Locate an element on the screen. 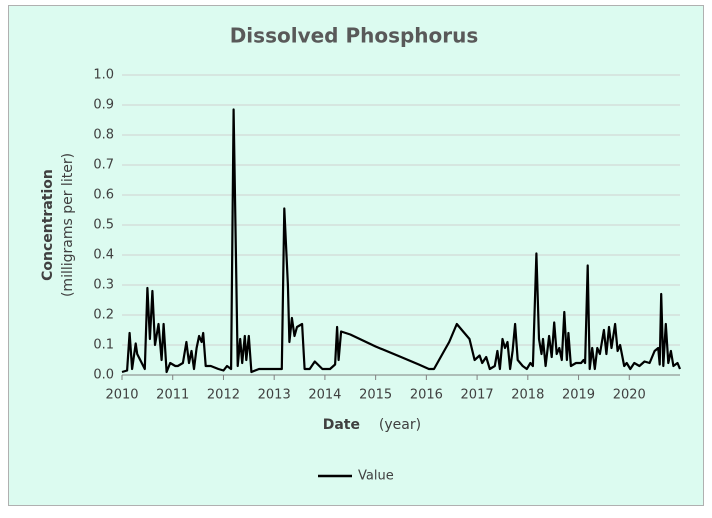 Image resolution: width=712 pixels, height=518 pixels. x-axis-title: Date is located at coordinates (341, 425).